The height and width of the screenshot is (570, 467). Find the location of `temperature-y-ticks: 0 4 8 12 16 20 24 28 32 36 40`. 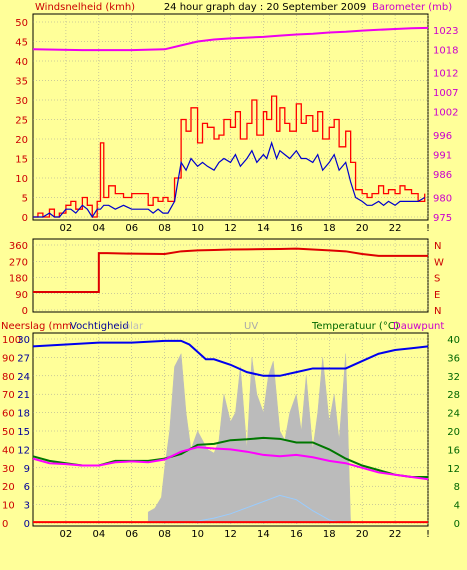

temperature-y-ticks: 0 4 8 12 16 20 24 28 32 36 40 is located at coordinates (453, 432).